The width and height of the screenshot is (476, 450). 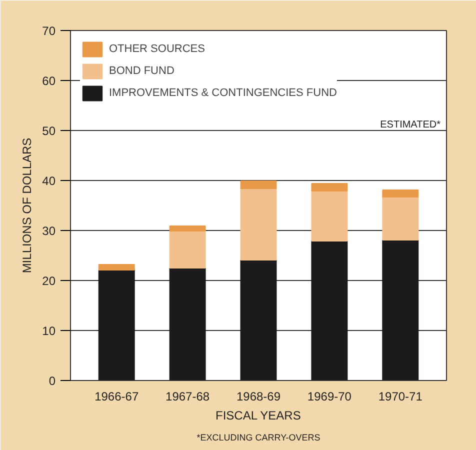 What do you see at coordinates (410, 125) in the screenshot?
I see `annotation: ESTIMATED*` at bounding box center [410, 125].